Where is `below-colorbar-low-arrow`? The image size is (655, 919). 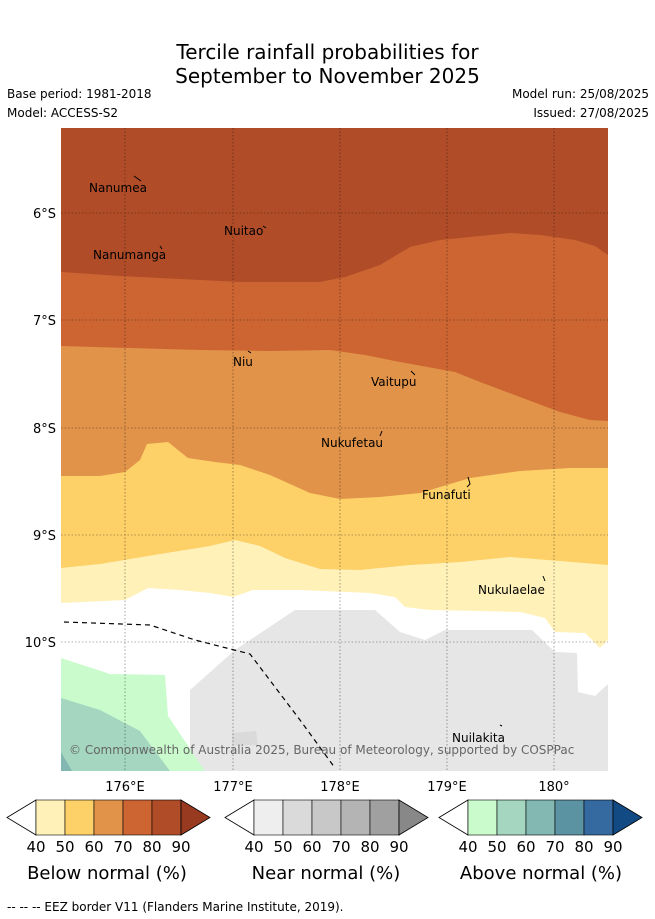 below-colorbar-low-arrow is located at coordinates (21, 817).